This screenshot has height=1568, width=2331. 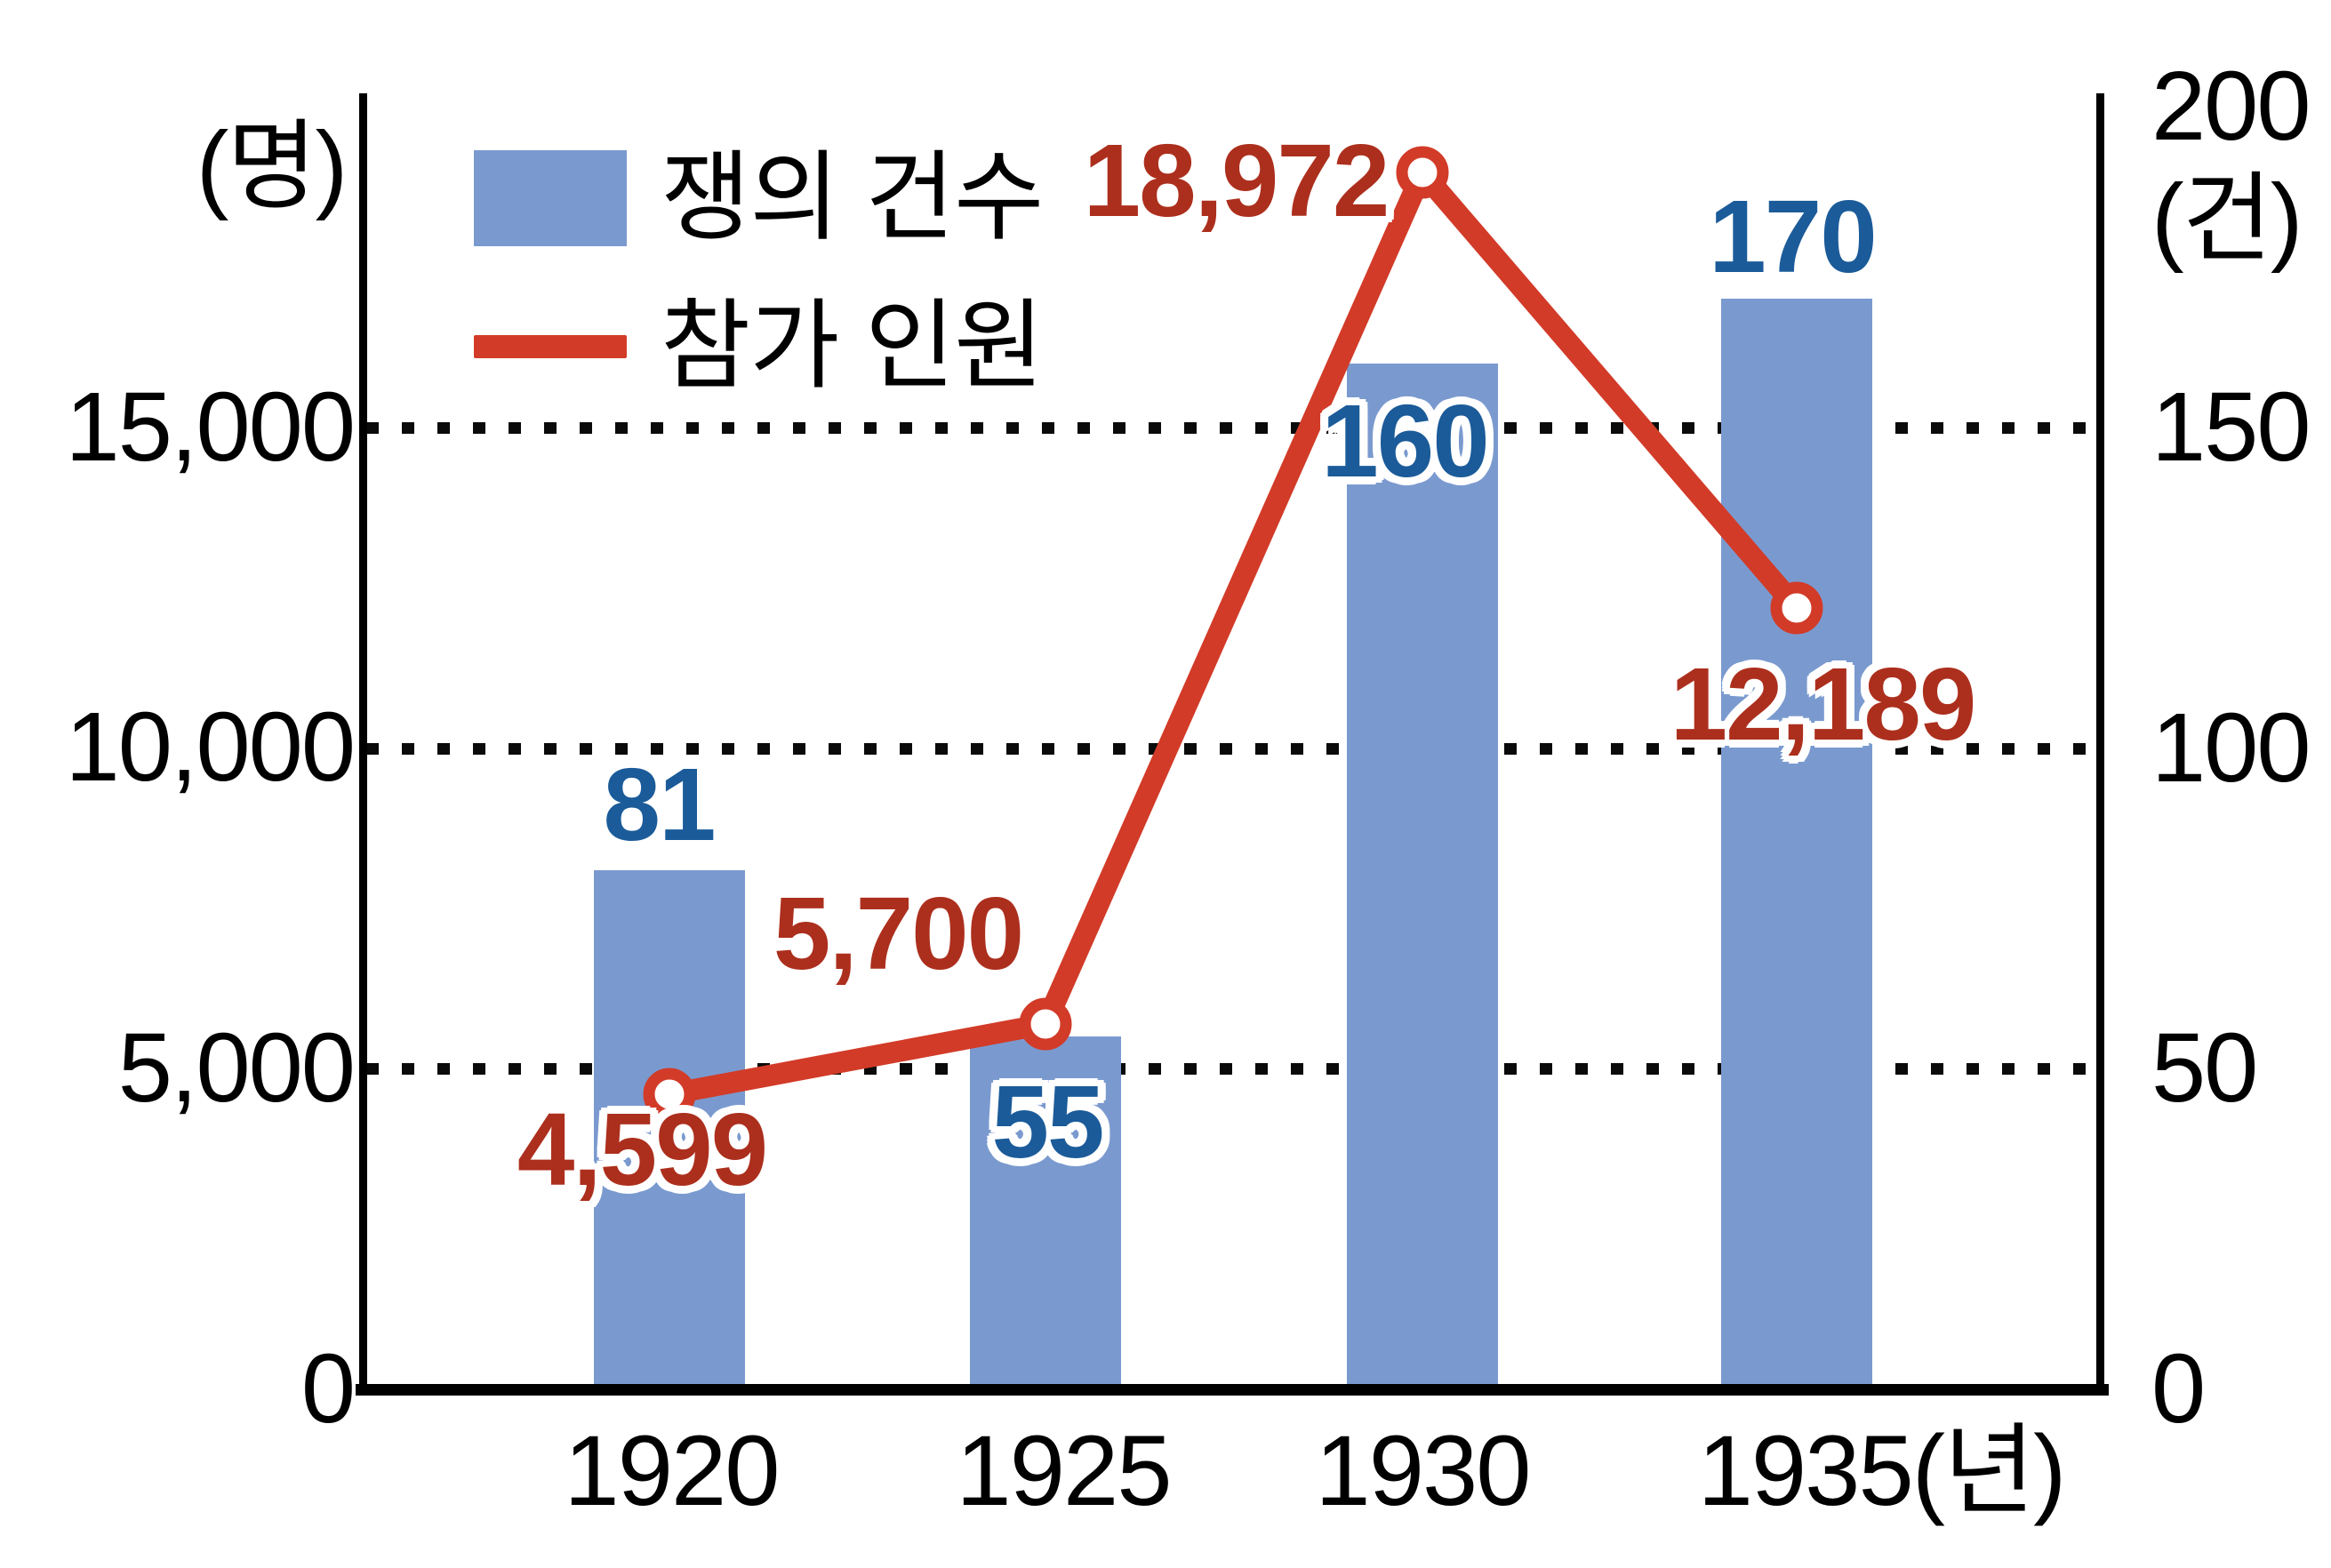 I want to click on bar-1935, so click(x=1796, y=844).